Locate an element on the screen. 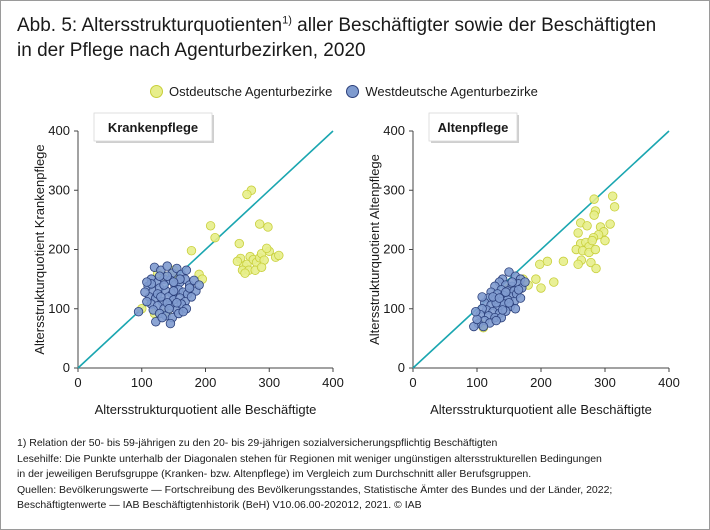  y-tick-label: 300 is located at coordinates (394, 189).